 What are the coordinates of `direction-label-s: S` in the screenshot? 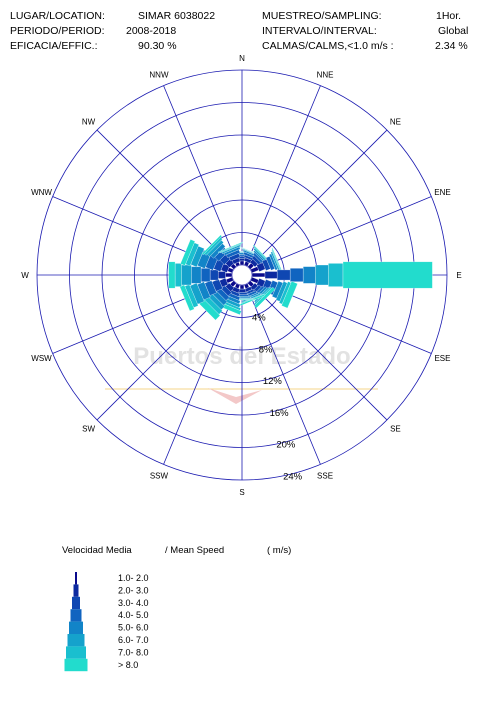 It's located at (241, 492).